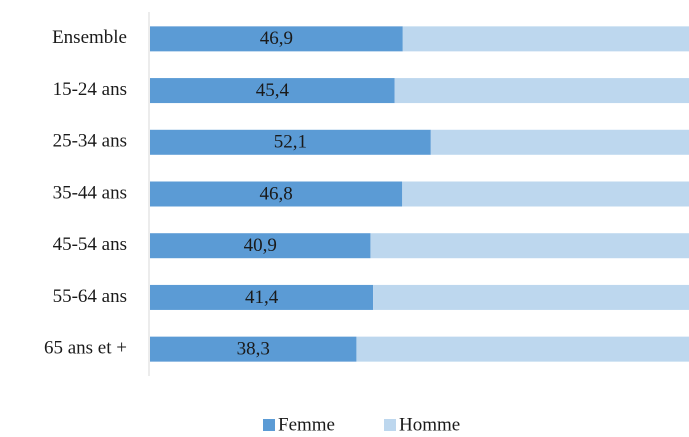 Image resolution: width=689 pixels, height=437 pixels. I want to click on category-label: 35-44 ans, so click(90, 192).